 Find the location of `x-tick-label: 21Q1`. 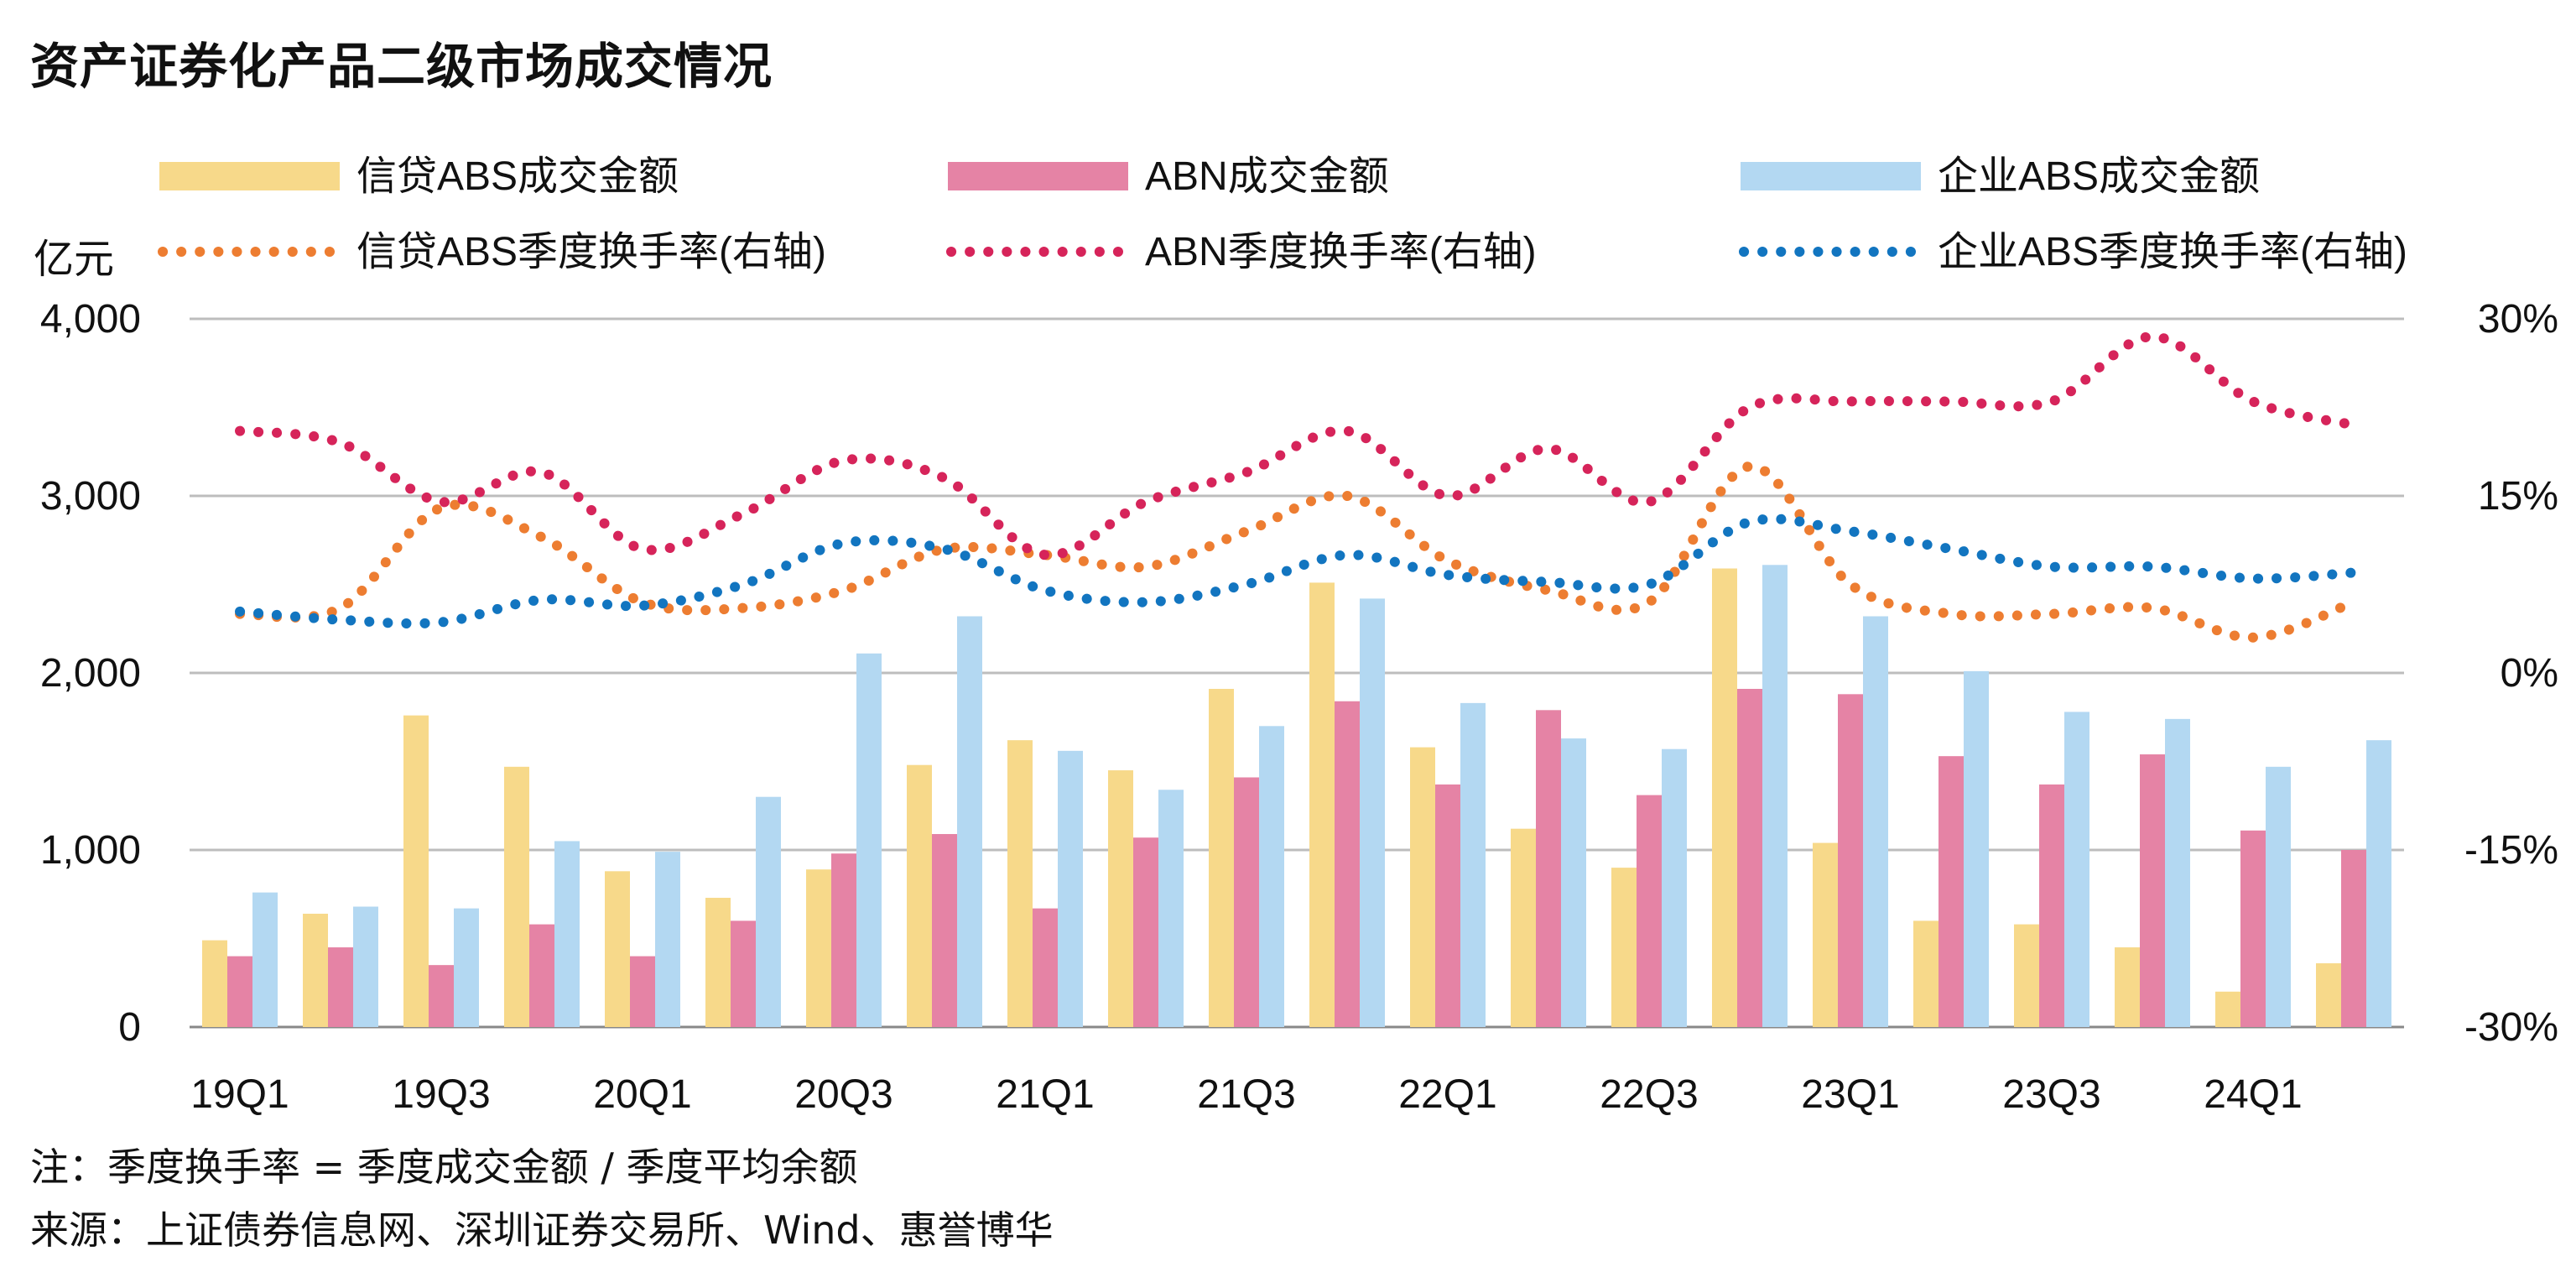

x-tick-label: 21Q1 is located at coordinates (1045, 1094).